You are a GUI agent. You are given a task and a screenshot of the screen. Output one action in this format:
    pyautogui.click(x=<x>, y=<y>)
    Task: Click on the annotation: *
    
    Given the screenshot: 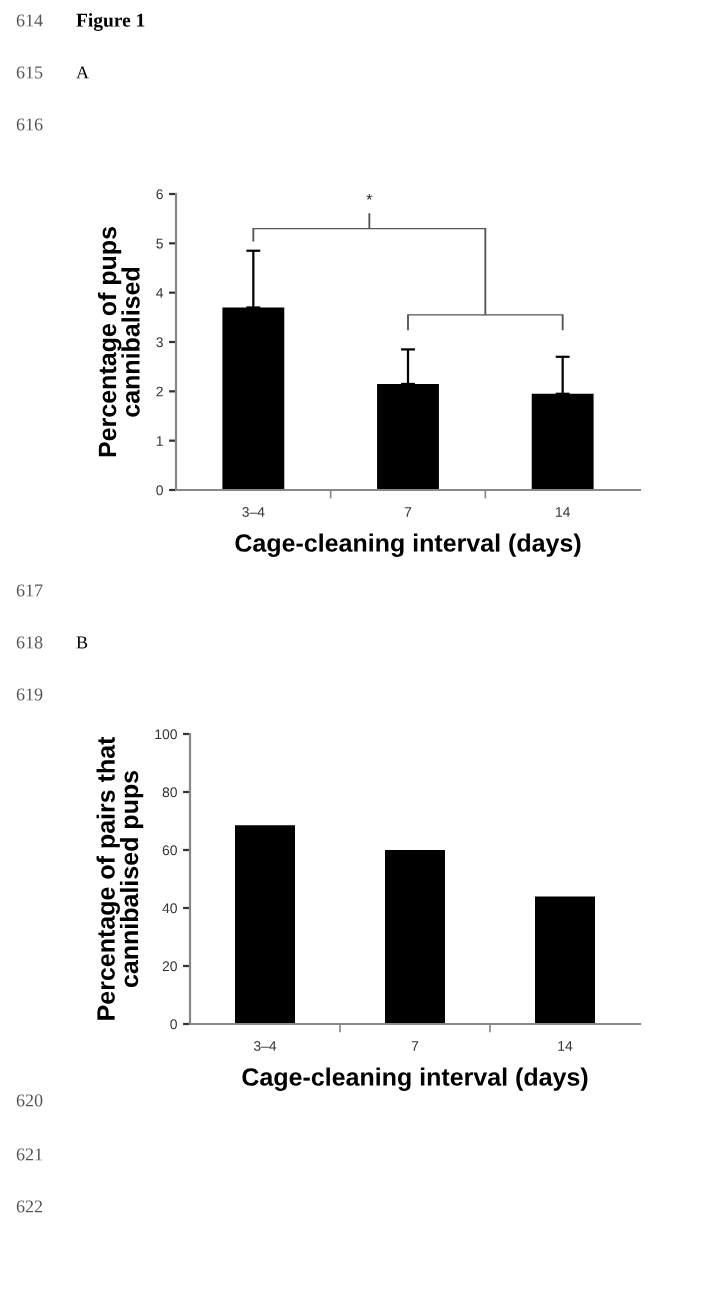 What is the action you would take?
    pyautogui.click(x=369, y=196)
    